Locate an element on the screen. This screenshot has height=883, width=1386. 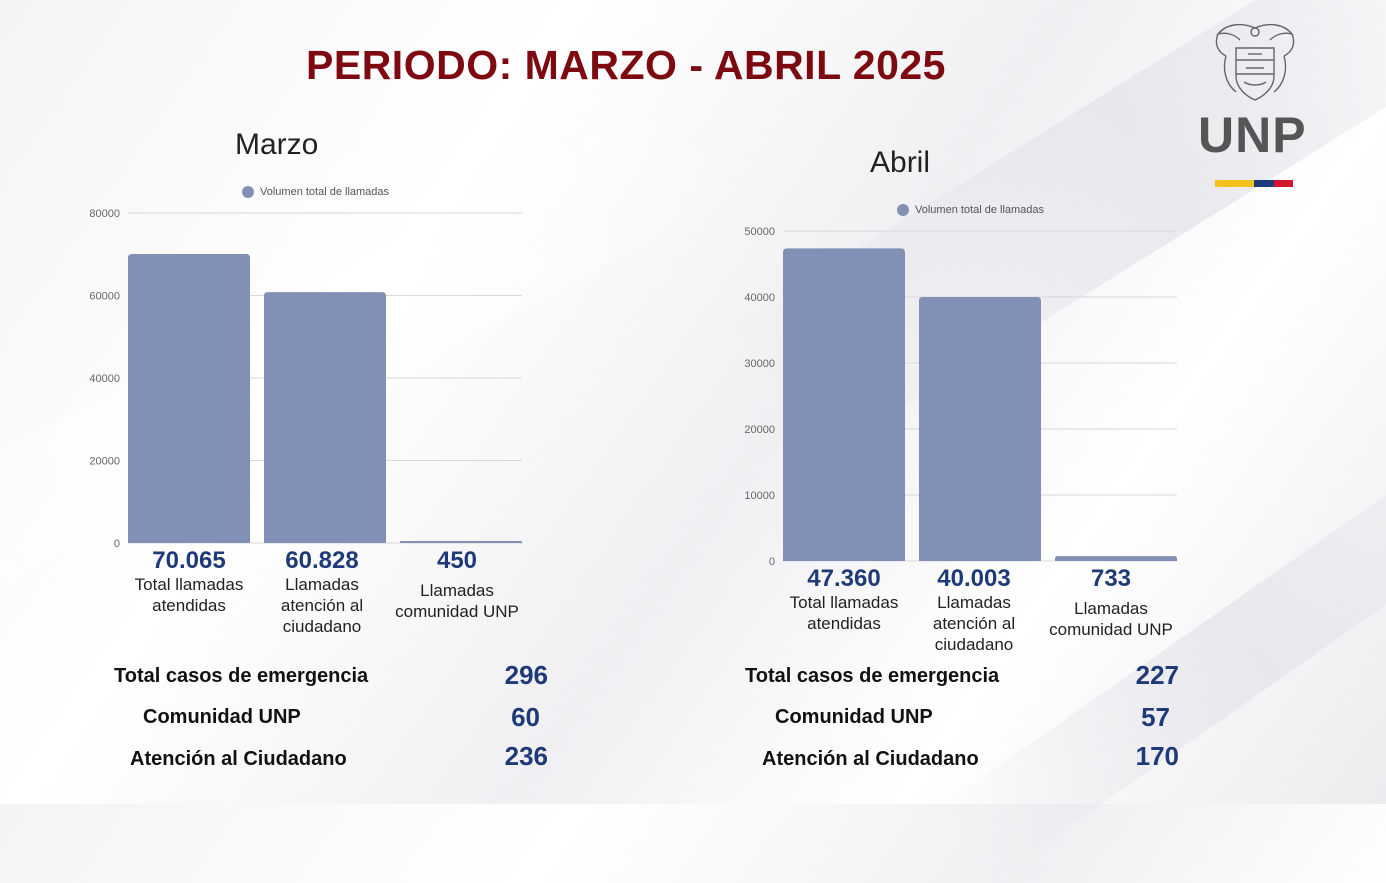
data-label: 47.360 is located at coordinates (844, 578).